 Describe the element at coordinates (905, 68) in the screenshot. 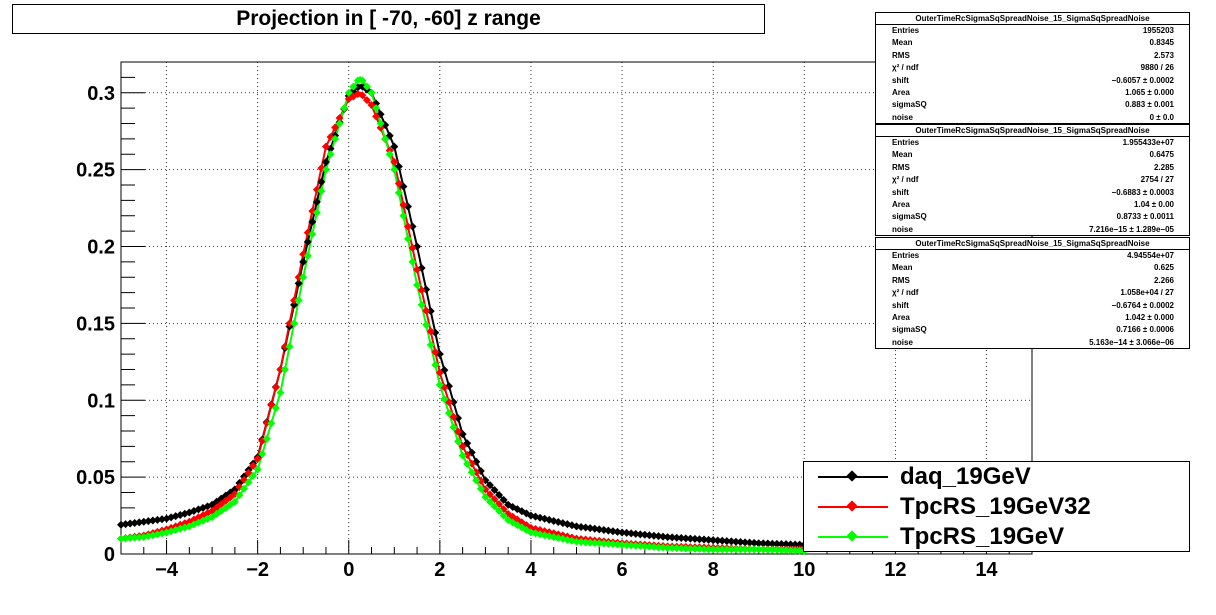

I see `stat-label: χ² / ndf` at that location.